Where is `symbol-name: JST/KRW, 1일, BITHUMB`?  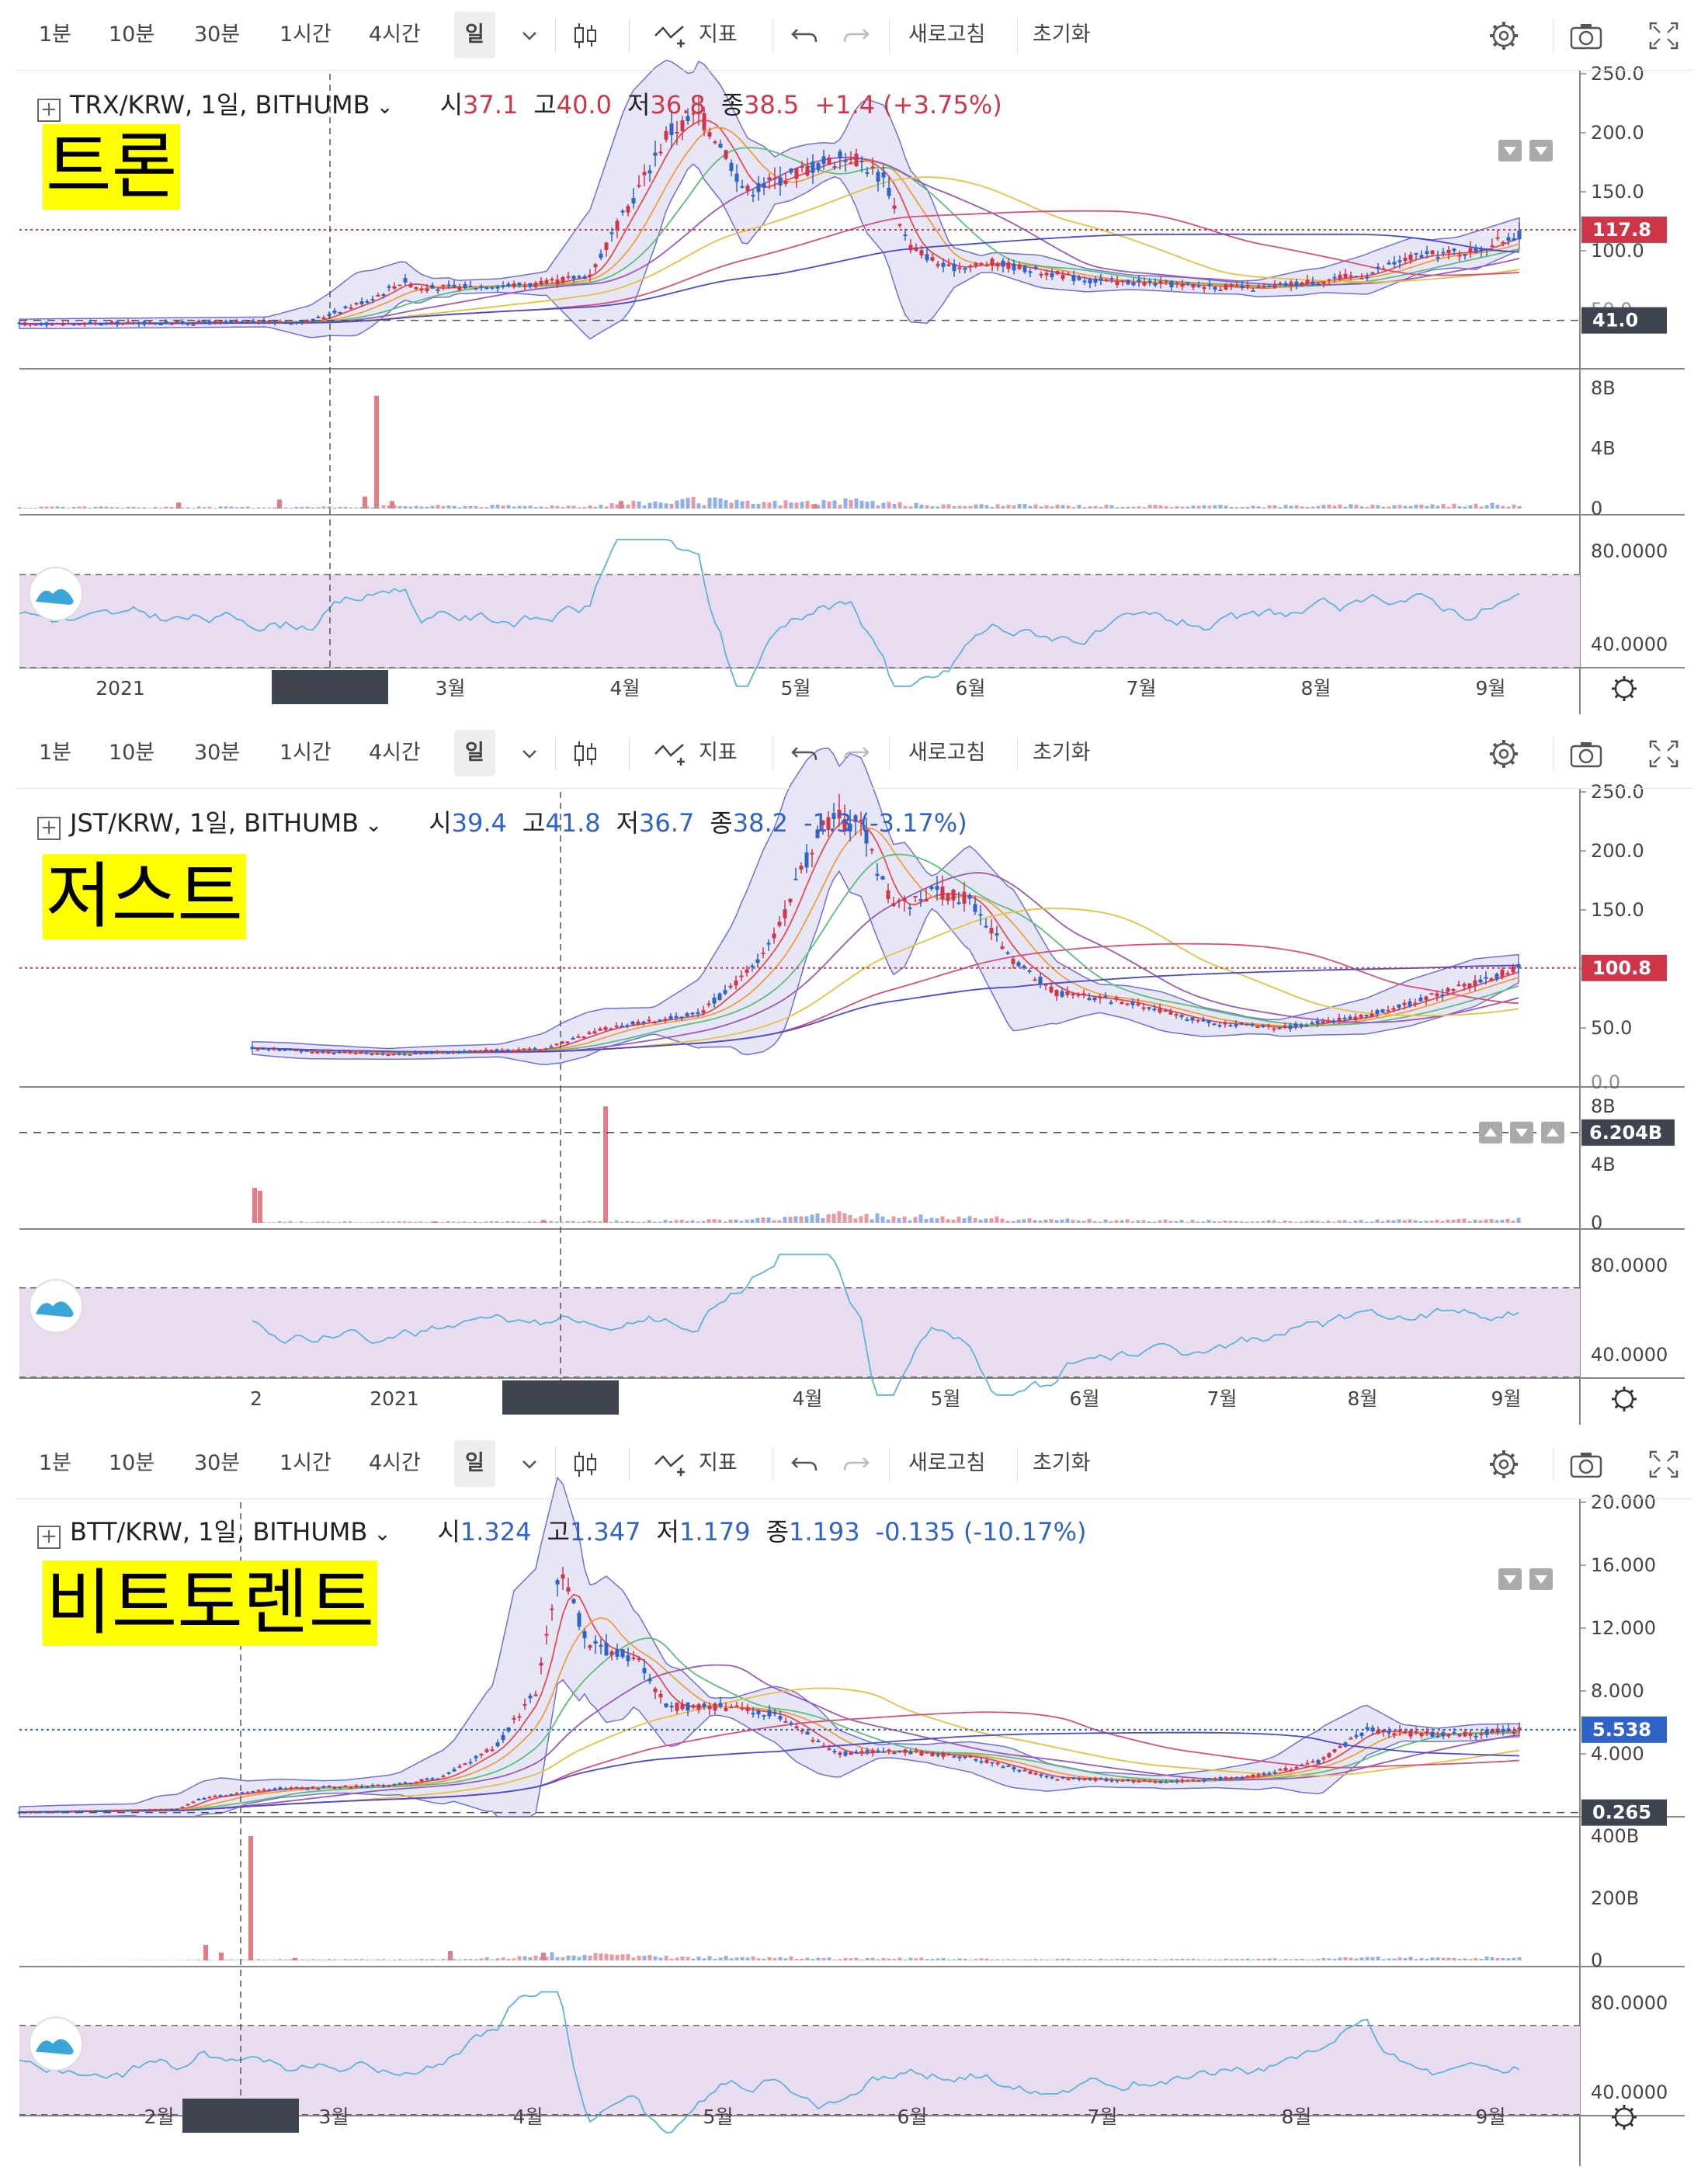 symbol-name: JST/KRW, 1일, BITHUMB is located at coordinates (215, 823).